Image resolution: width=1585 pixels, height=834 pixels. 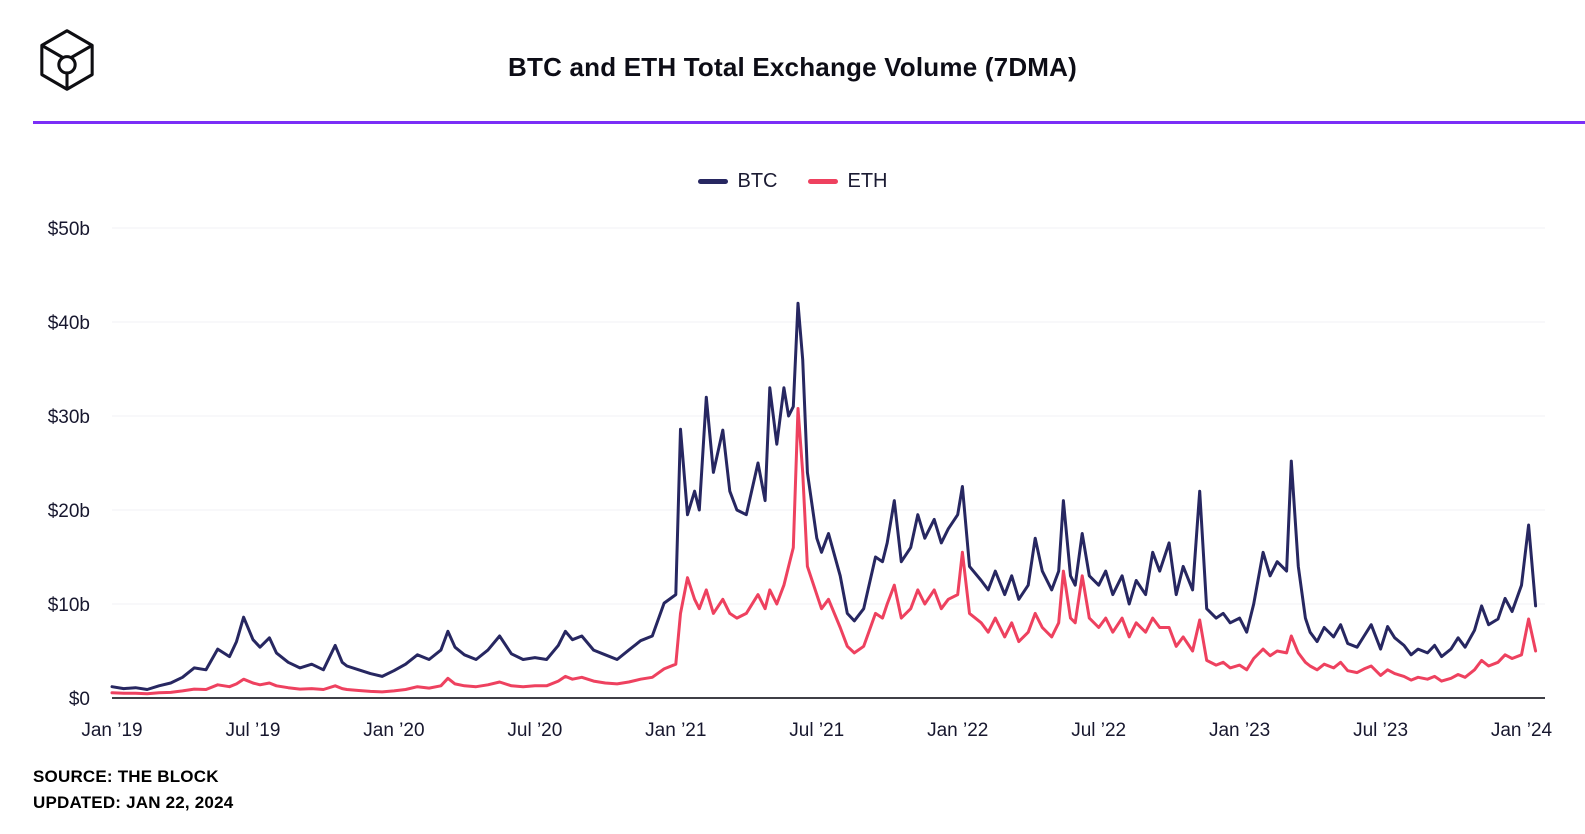 What do you see at coordinates (69, 323) in the screenshot?
I see `y-axis-tick-label: $40b` at bounding box center [69, 323].